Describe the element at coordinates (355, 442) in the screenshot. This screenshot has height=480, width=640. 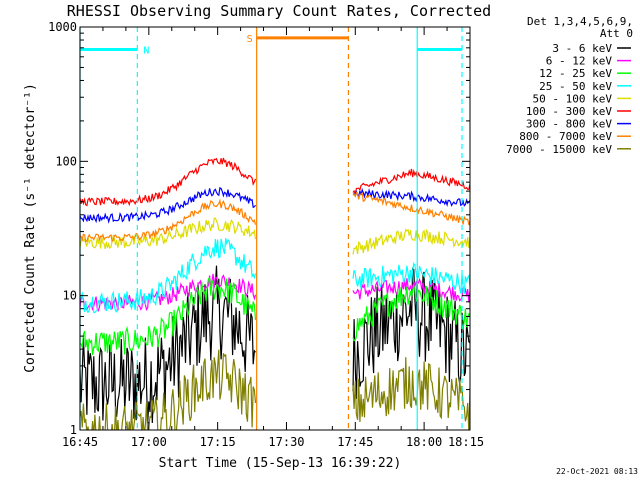
I see `x-tick-label-5: 17:45` at that location.